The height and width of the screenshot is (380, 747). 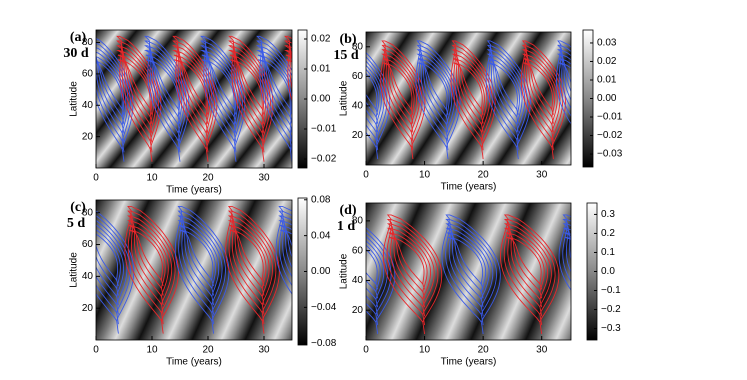 I want to click on x-tick-label: 20, so click(x=208, y=350).